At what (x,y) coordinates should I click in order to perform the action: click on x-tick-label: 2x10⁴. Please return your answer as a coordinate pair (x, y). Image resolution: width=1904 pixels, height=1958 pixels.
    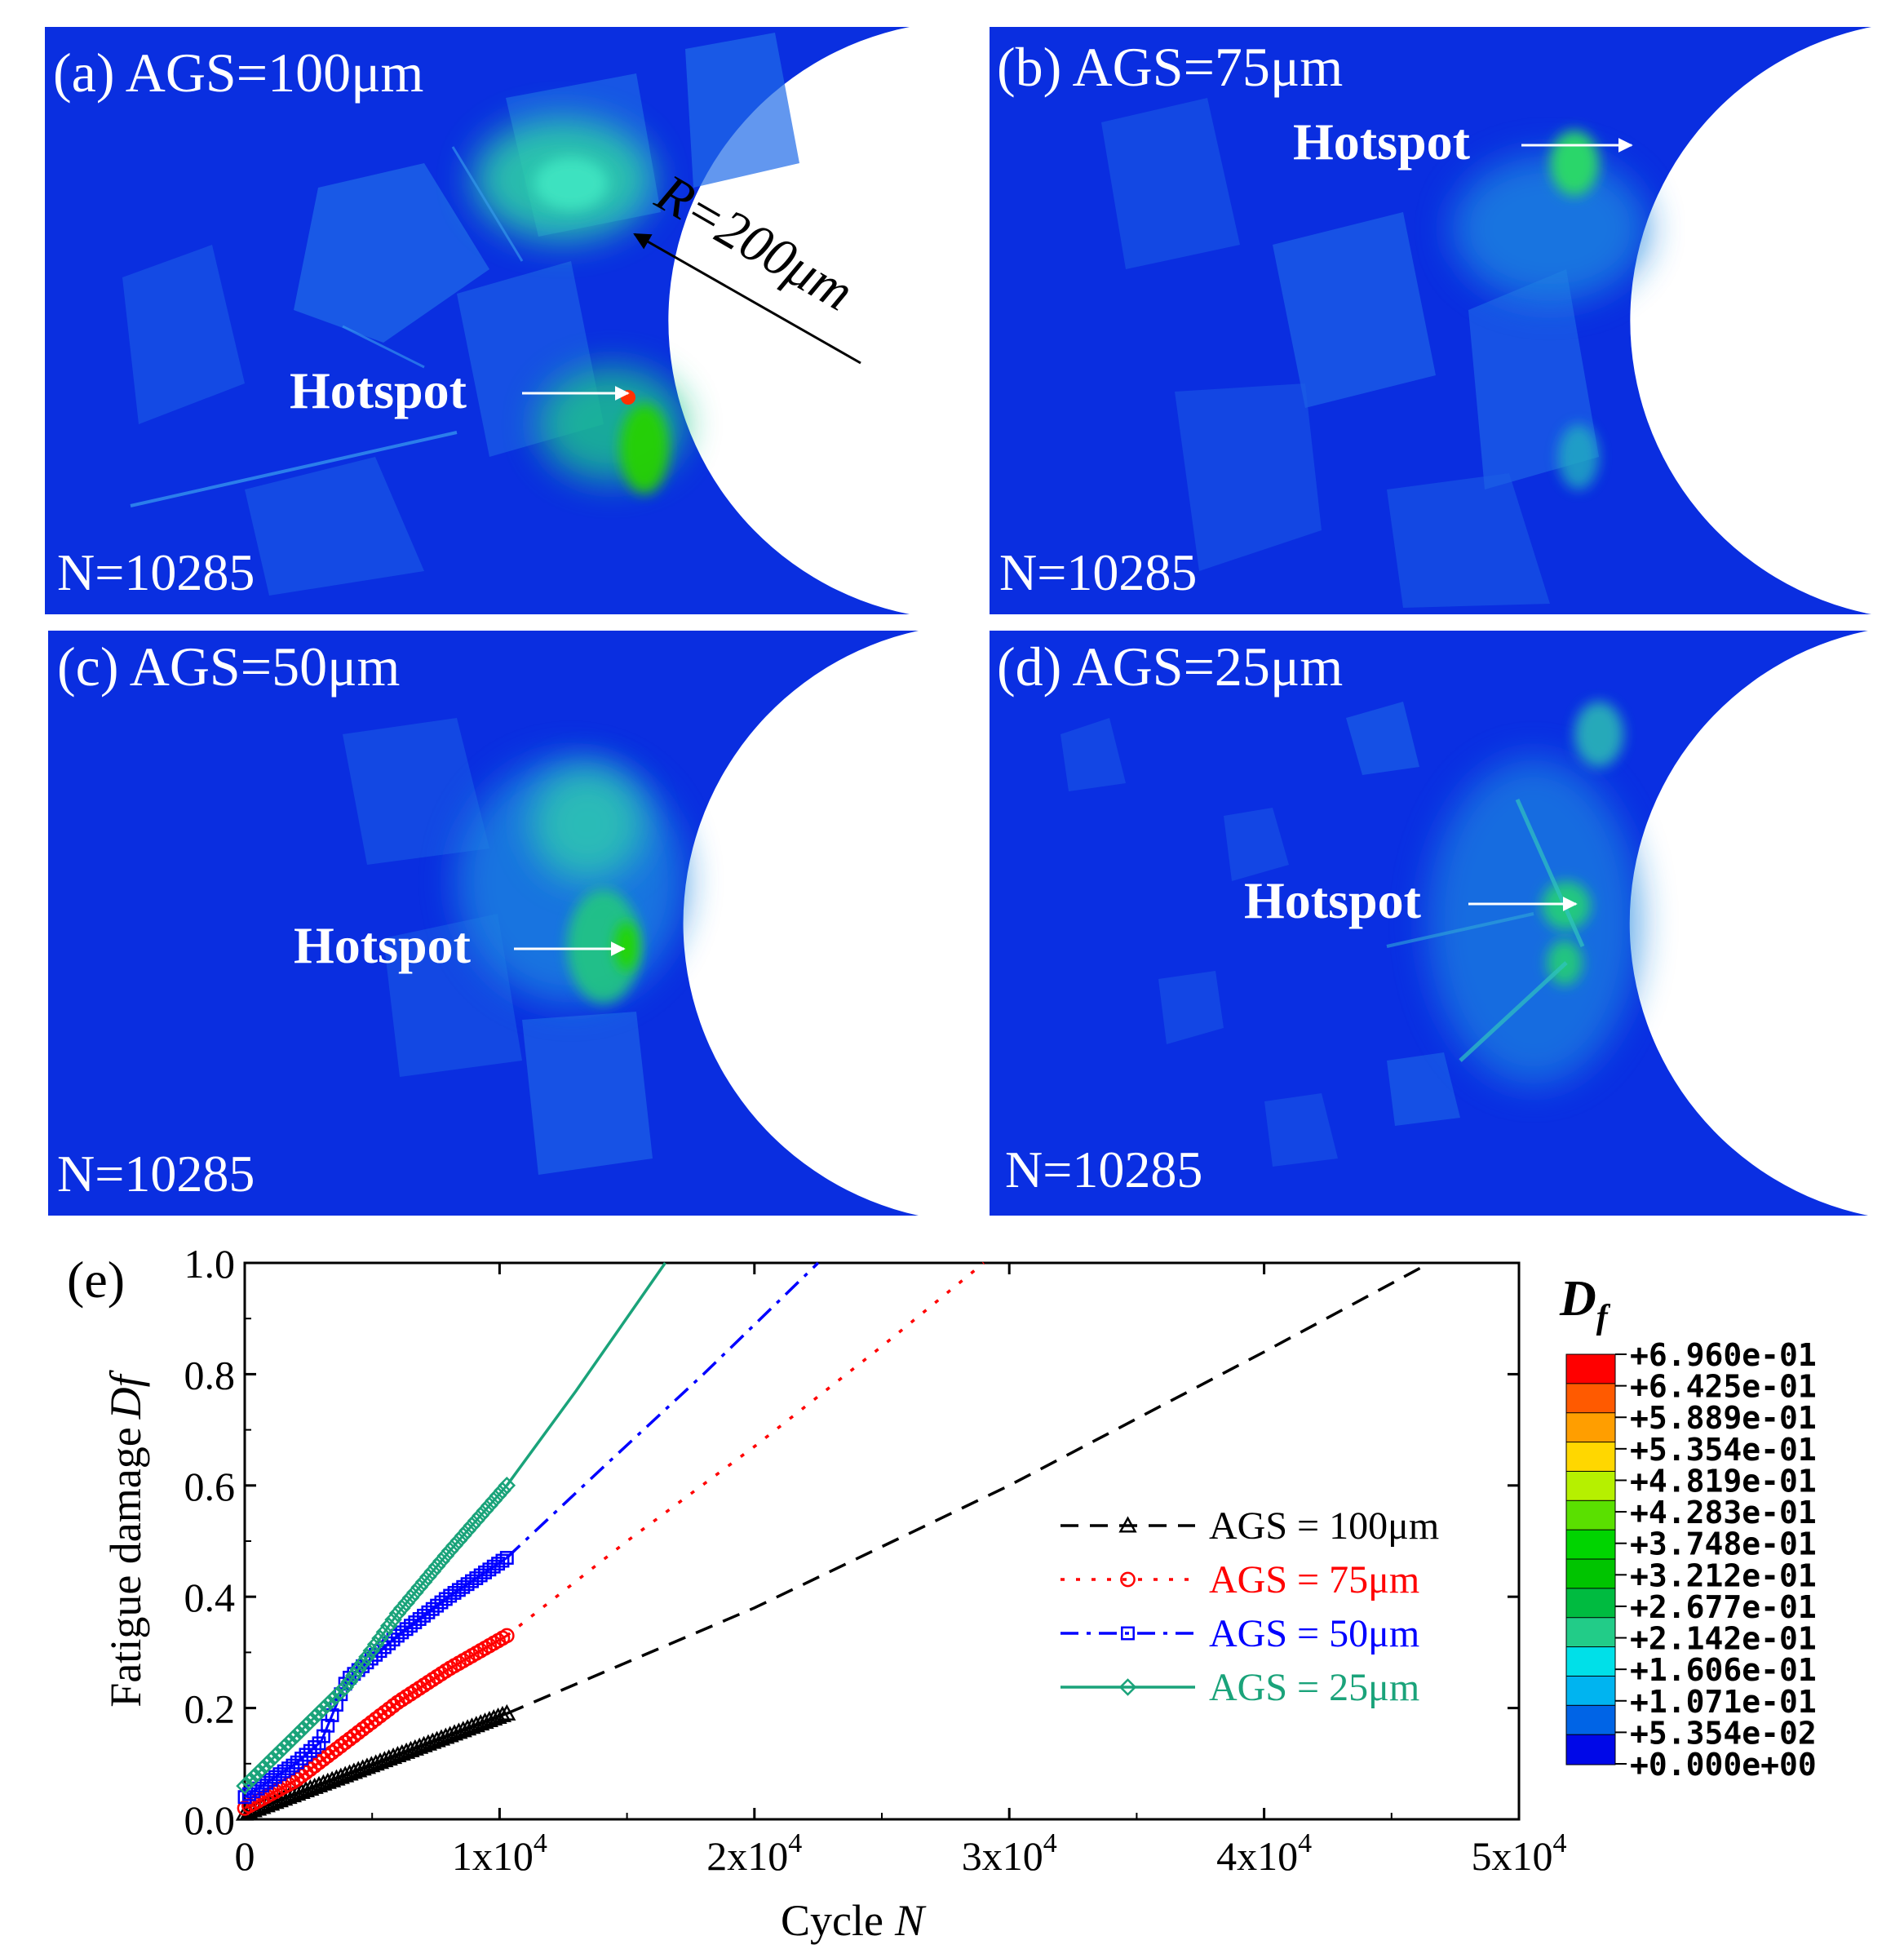
    Looking at the image, I should click on (754, 1853).